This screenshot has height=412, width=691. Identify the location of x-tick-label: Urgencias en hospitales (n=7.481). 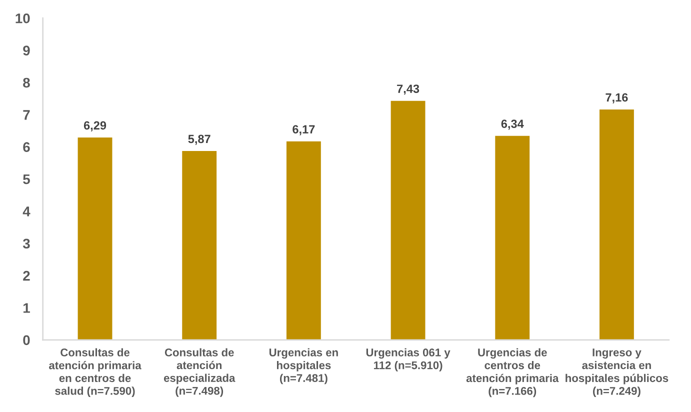
(303, 366).